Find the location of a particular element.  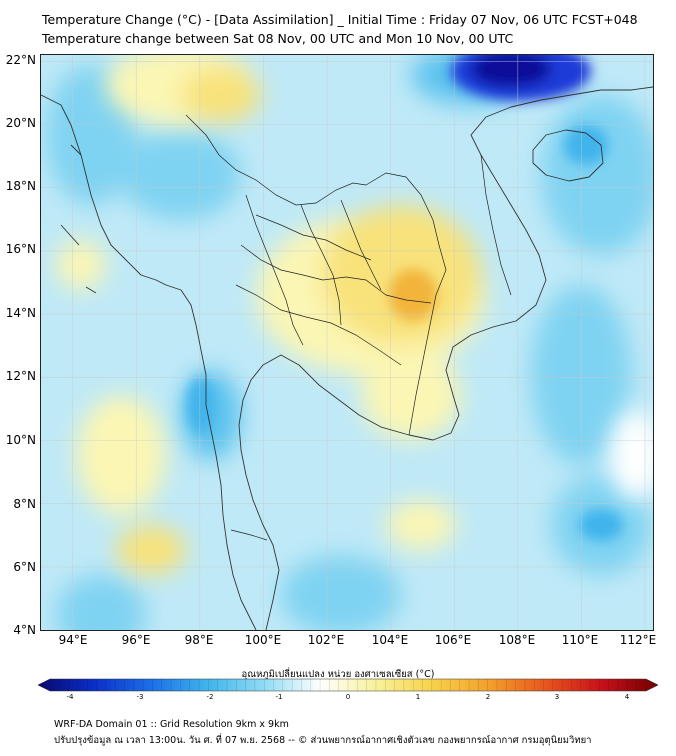

lon-label-108e: 108°E is located at coordinates (517, 640).